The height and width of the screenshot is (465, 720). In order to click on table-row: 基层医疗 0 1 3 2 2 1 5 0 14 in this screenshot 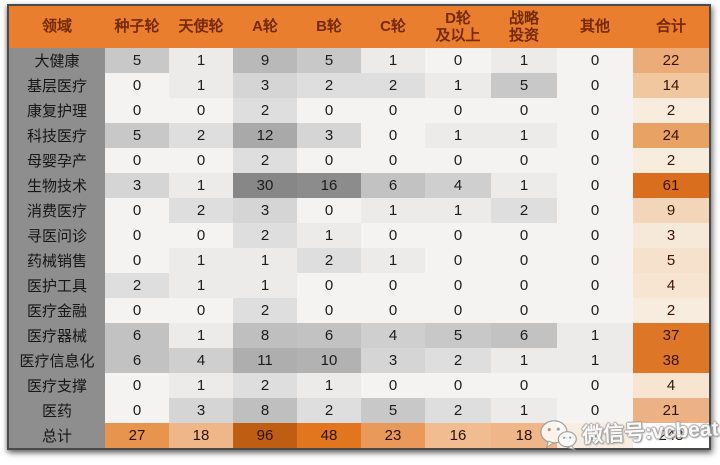, I will do `click(359, 85)`.